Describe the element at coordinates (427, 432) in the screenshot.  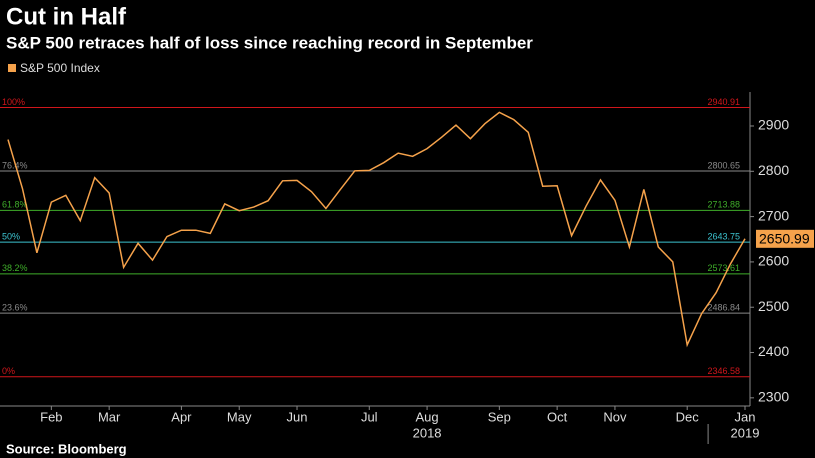
I see `year-label: 2018` at that location.